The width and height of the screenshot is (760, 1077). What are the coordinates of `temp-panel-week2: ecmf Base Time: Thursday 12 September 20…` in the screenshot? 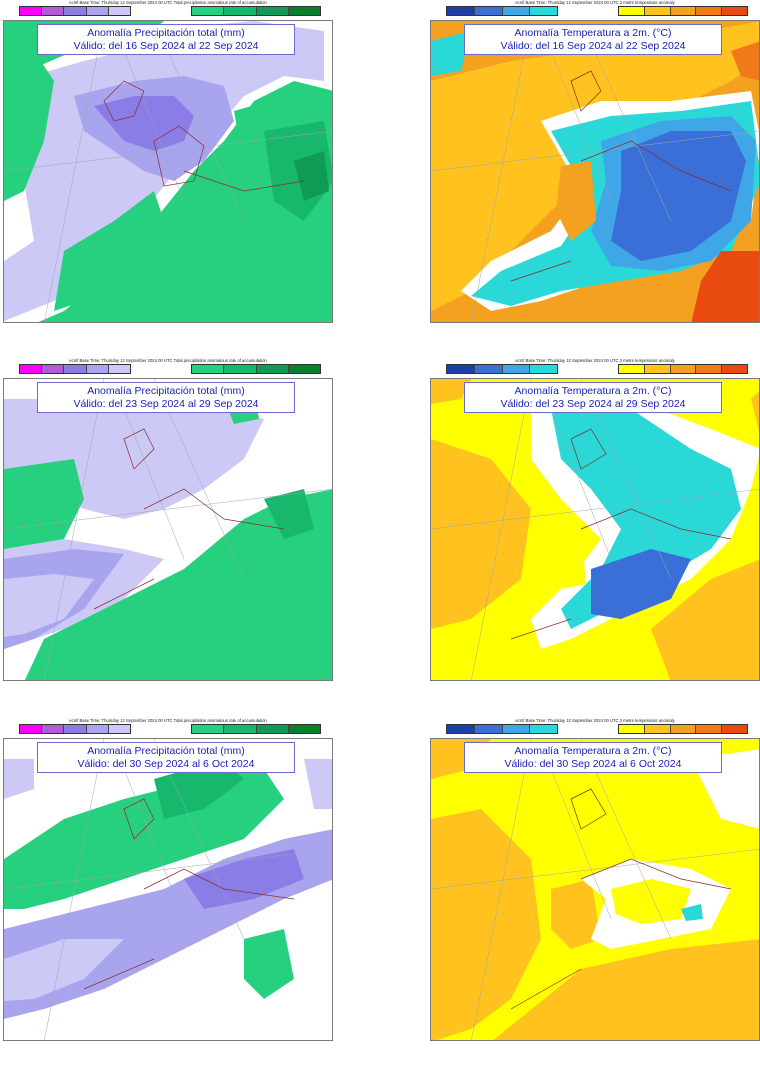 It's located at (595, 520).